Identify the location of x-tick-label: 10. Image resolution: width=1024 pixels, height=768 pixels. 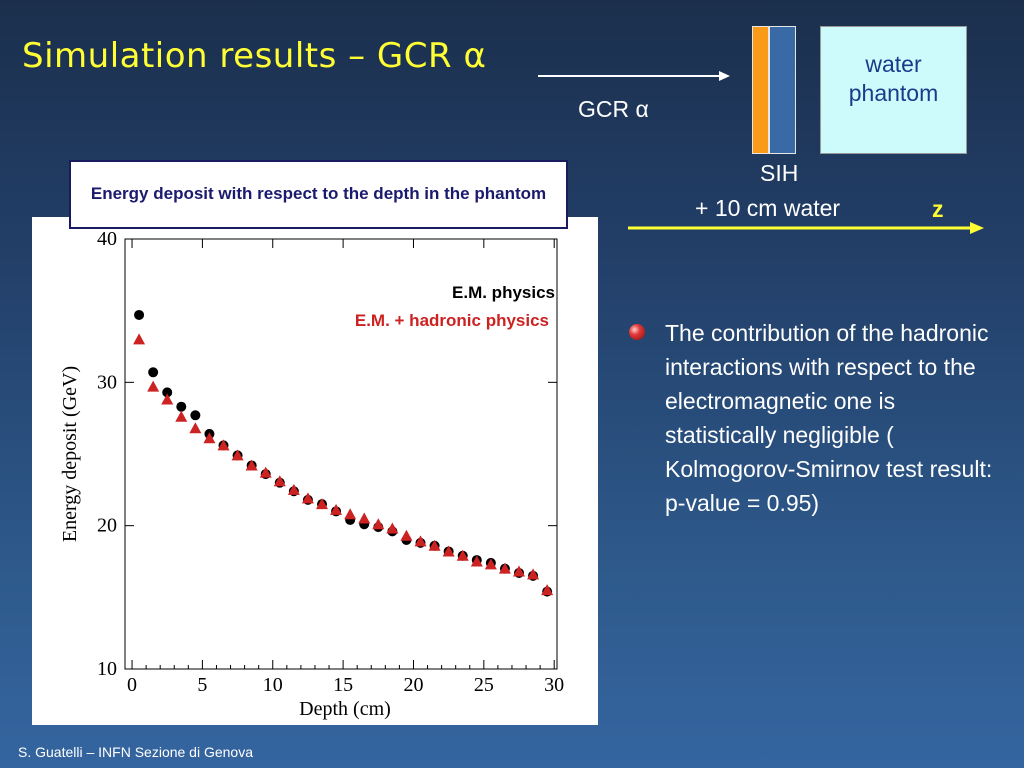
(273, 685).